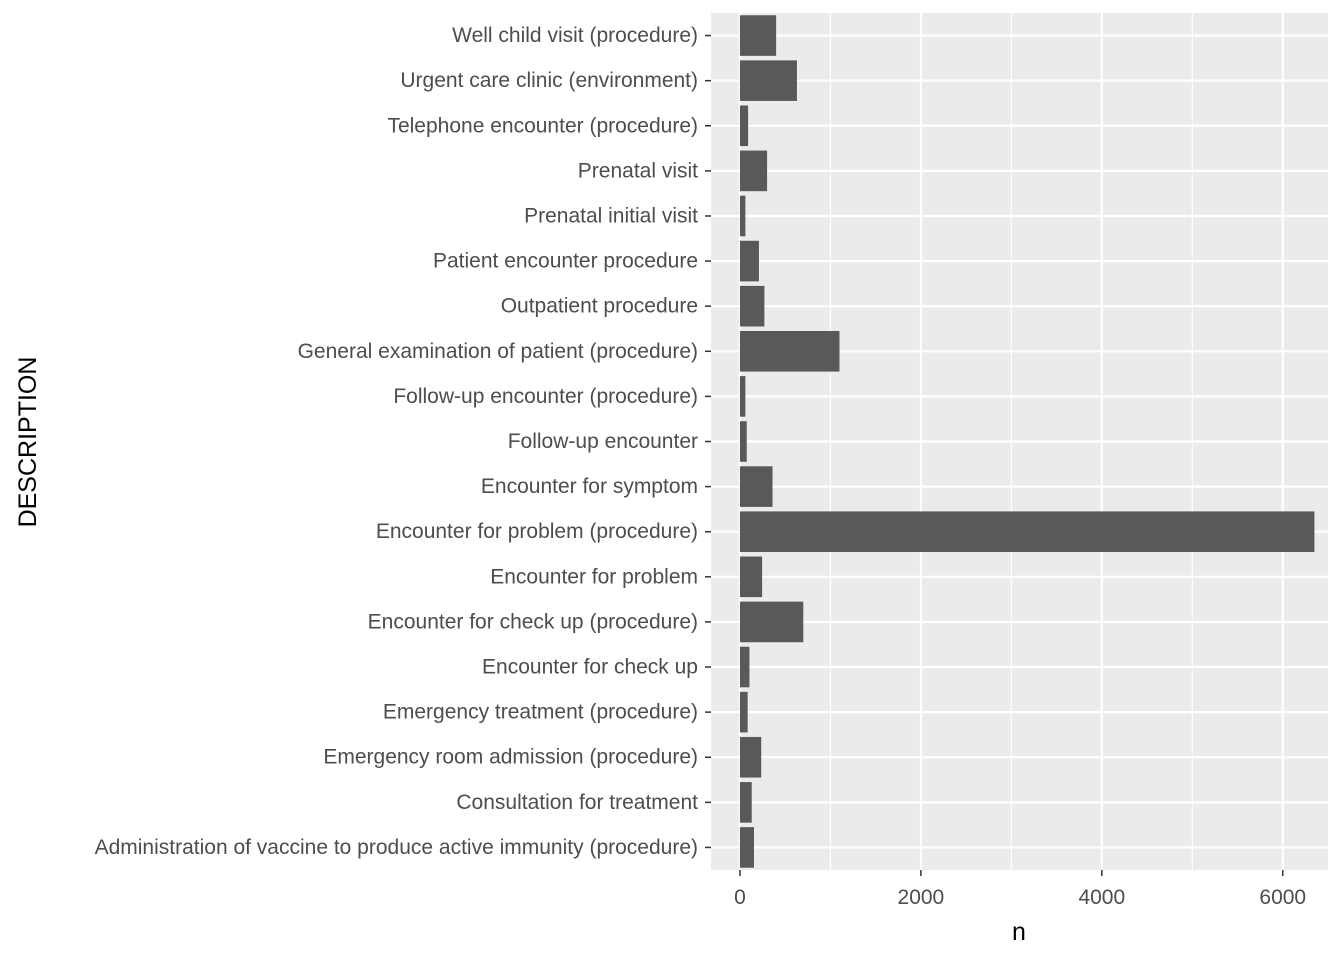  Describe the element at coordinates (545, 396) in the screenshot. I see `y-tick-label: Follow-up encounter (procedure)` at that location.